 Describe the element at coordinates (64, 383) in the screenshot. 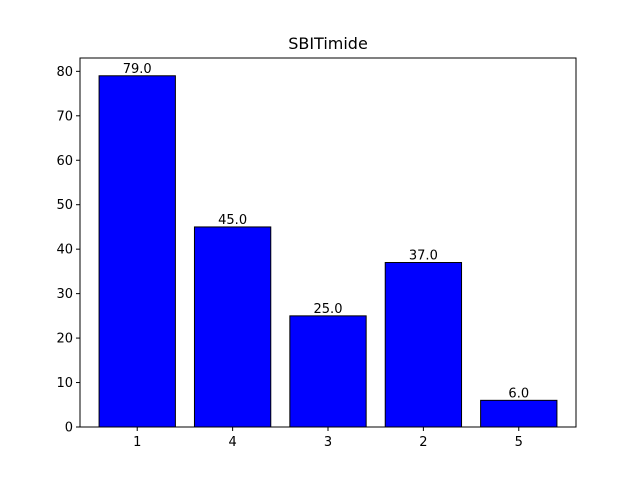

I see `y-tick-label: 10` at that location.